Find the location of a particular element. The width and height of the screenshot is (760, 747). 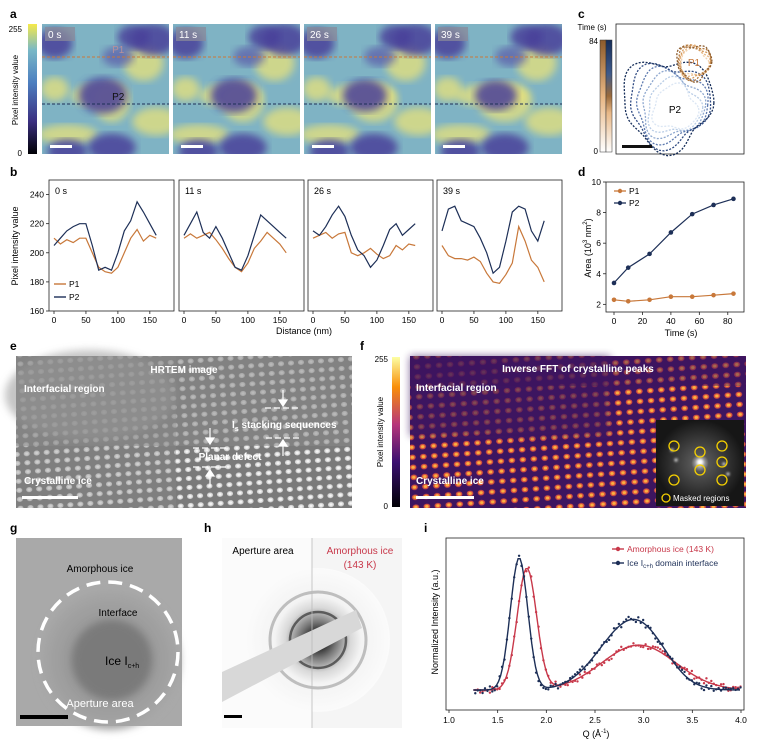

d-xlabel: Time (s) is located at coordinates (681, 333).